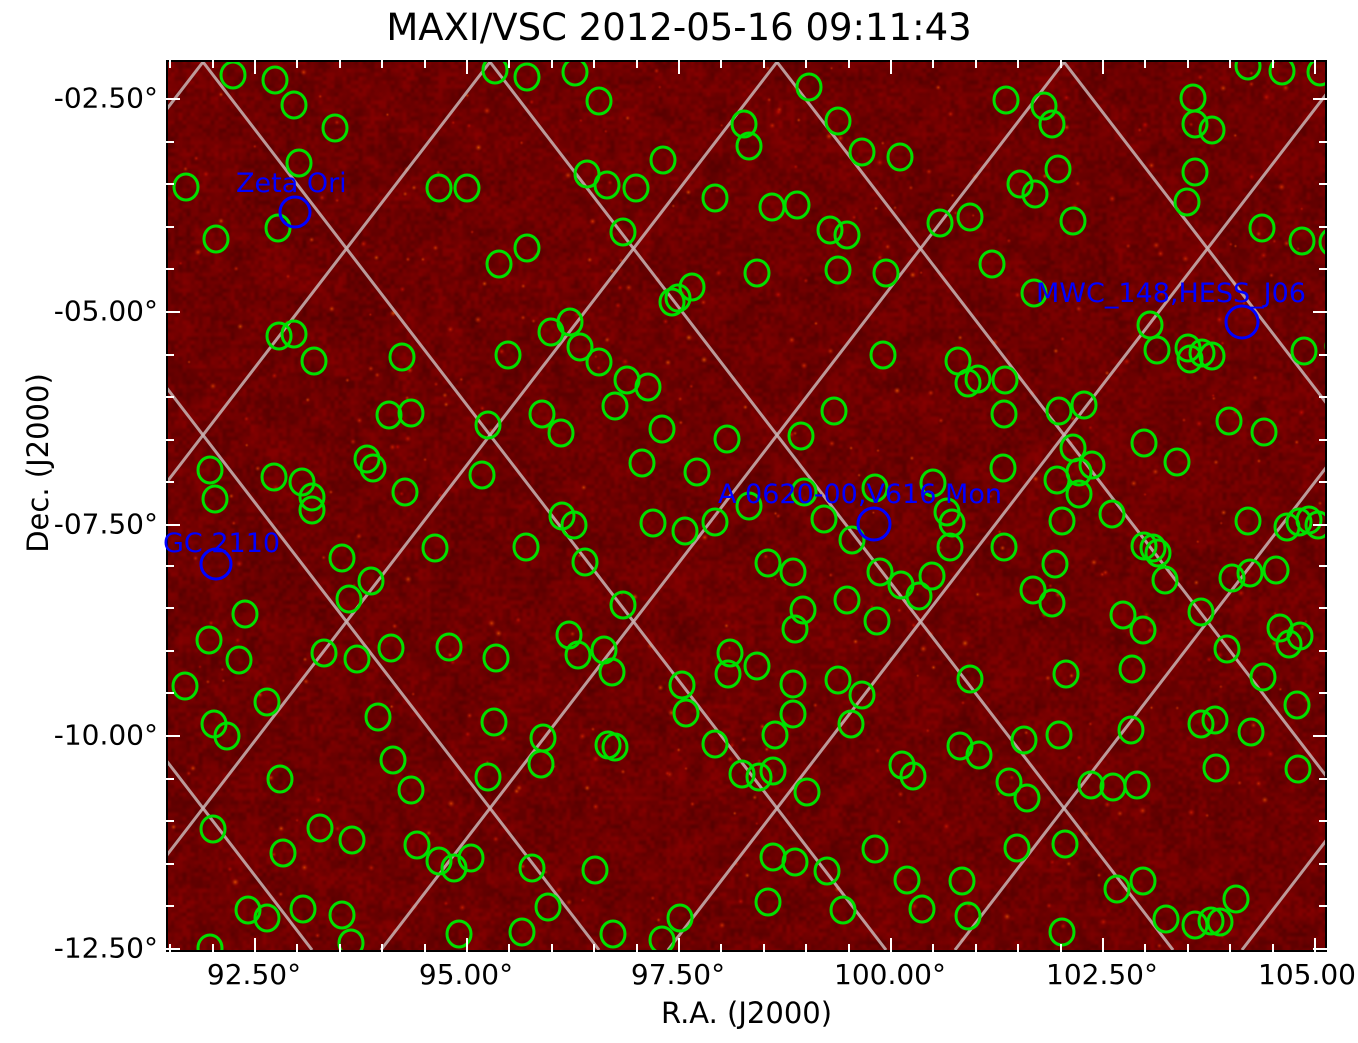 Image resolution: width=1358 pixels, height=1043 pixels. What do you see at coordinates (860, 494) in the screenshot?
I see `catalog-label-a0620-00-v616-mon: A 0620-00,V616 Mon` at bounding box center [860, 494].